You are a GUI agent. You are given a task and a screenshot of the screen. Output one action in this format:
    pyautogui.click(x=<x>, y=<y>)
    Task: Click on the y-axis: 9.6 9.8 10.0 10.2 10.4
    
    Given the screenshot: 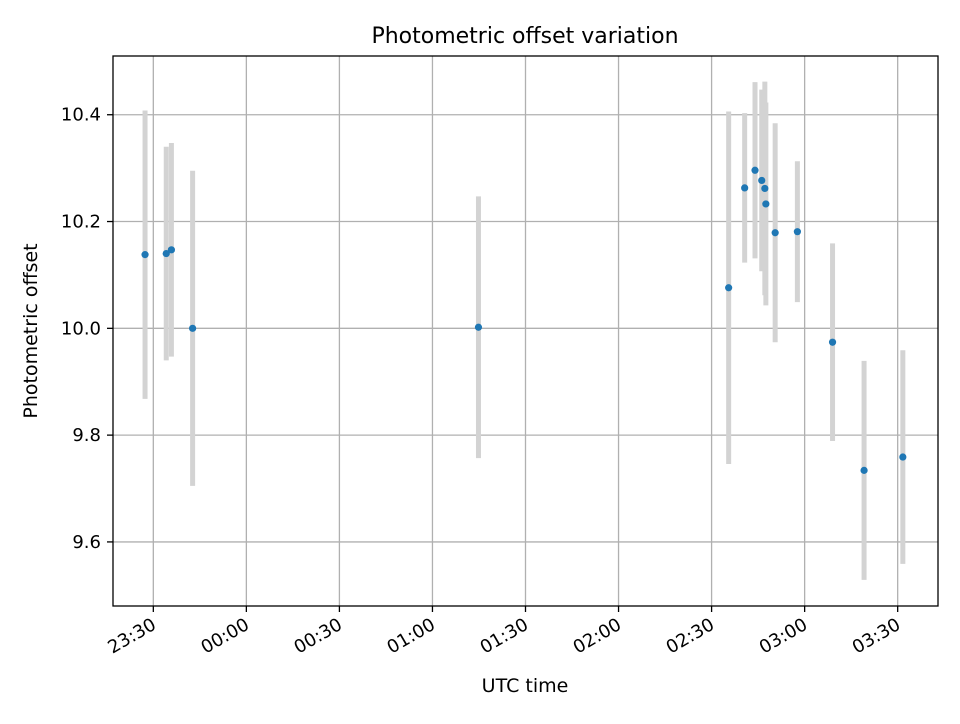 What is the action you would take?
    pyautogui.click(x=87, y=329)
    